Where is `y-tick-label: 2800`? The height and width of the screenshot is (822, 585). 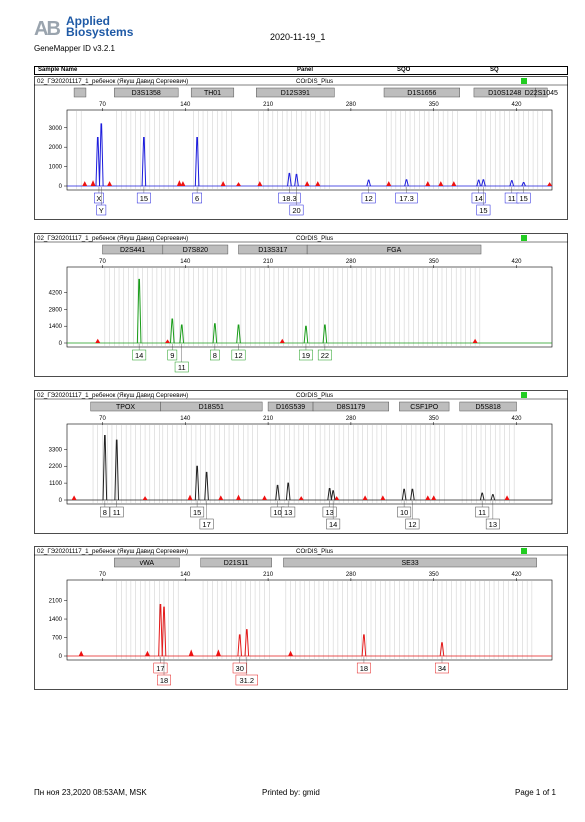 y-tick-label: 2800 is located at coordinates (56, 310).